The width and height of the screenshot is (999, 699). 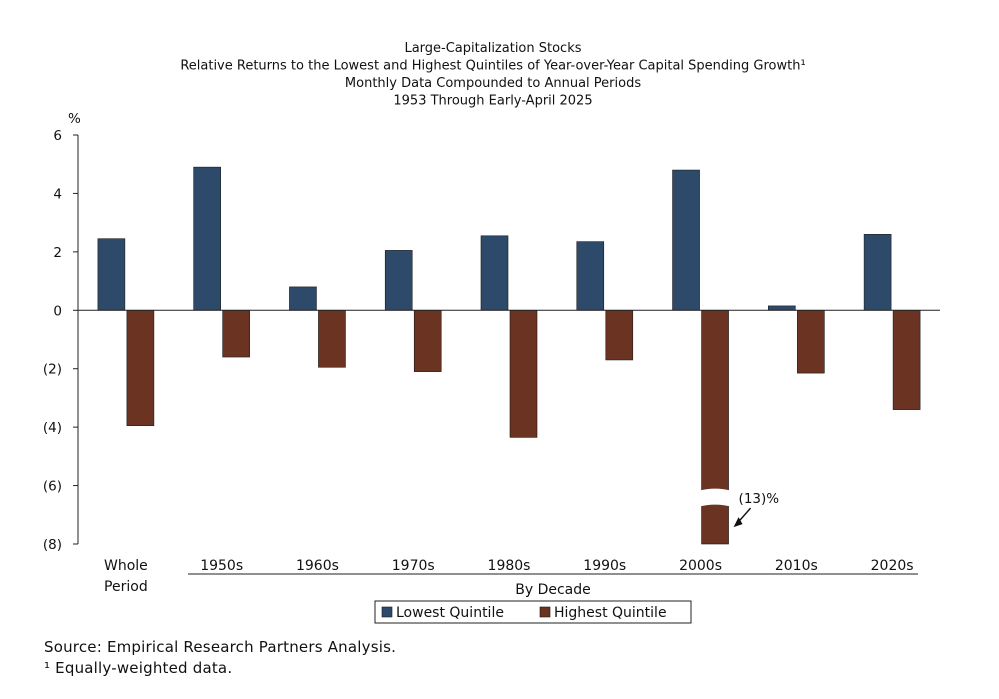 I want to click on x-category-label: Whole, so click(x=126, y=566).